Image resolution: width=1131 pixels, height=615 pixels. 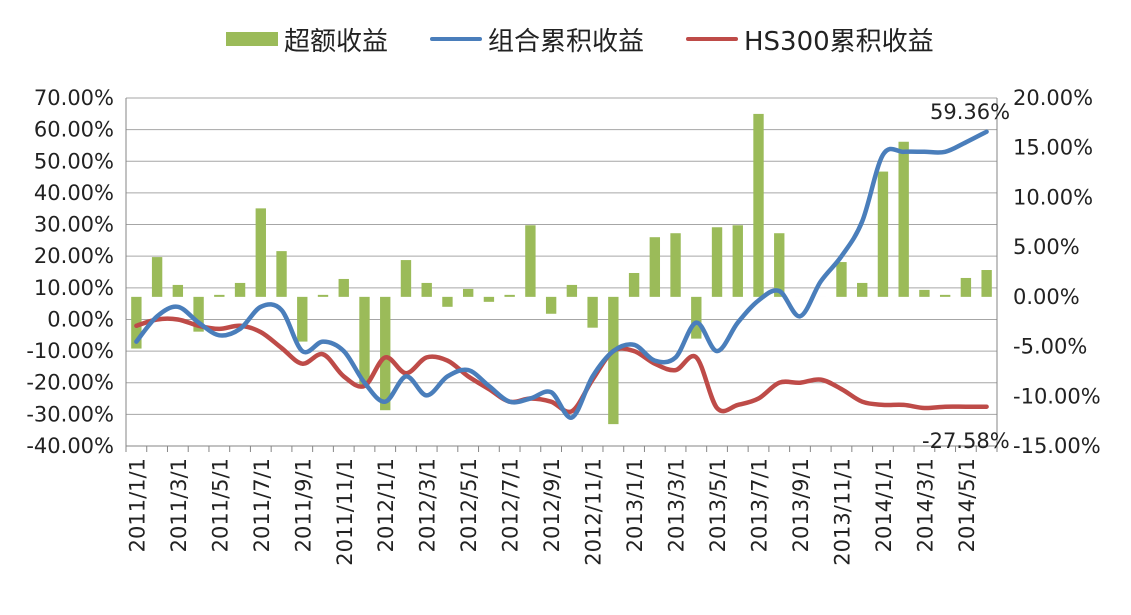 I want to click on annotation-hs300-final: -27.58%, so click(x=966, y=441).